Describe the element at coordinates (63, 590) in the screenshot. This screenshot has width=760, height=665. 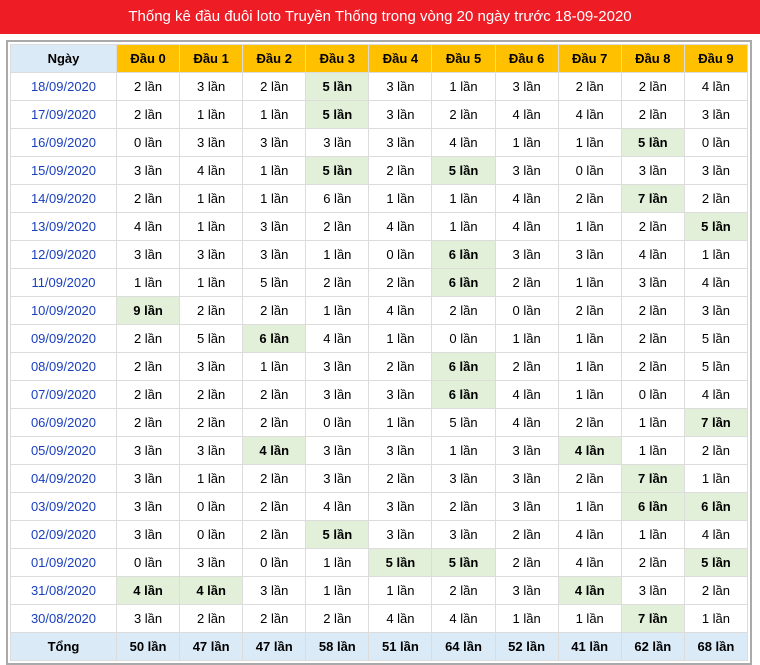
I see `date-cell: 31/08/2020` at that location.